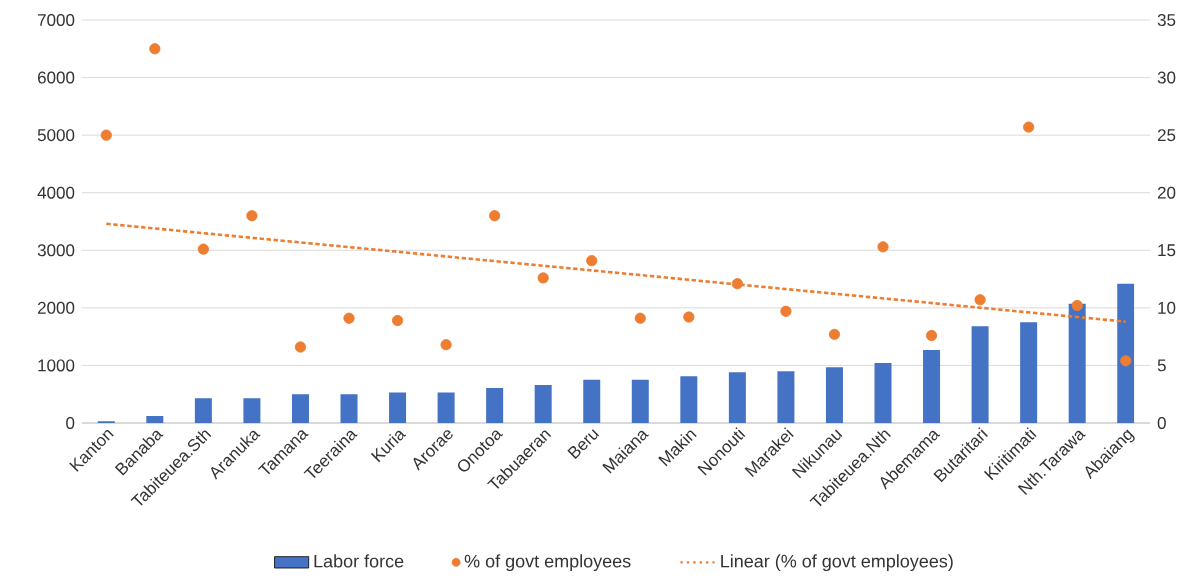  What do you see at coordinates (56, 20) in the screenshot?
I see `y-tick-label: 7000` at bounding box center [56, 20].